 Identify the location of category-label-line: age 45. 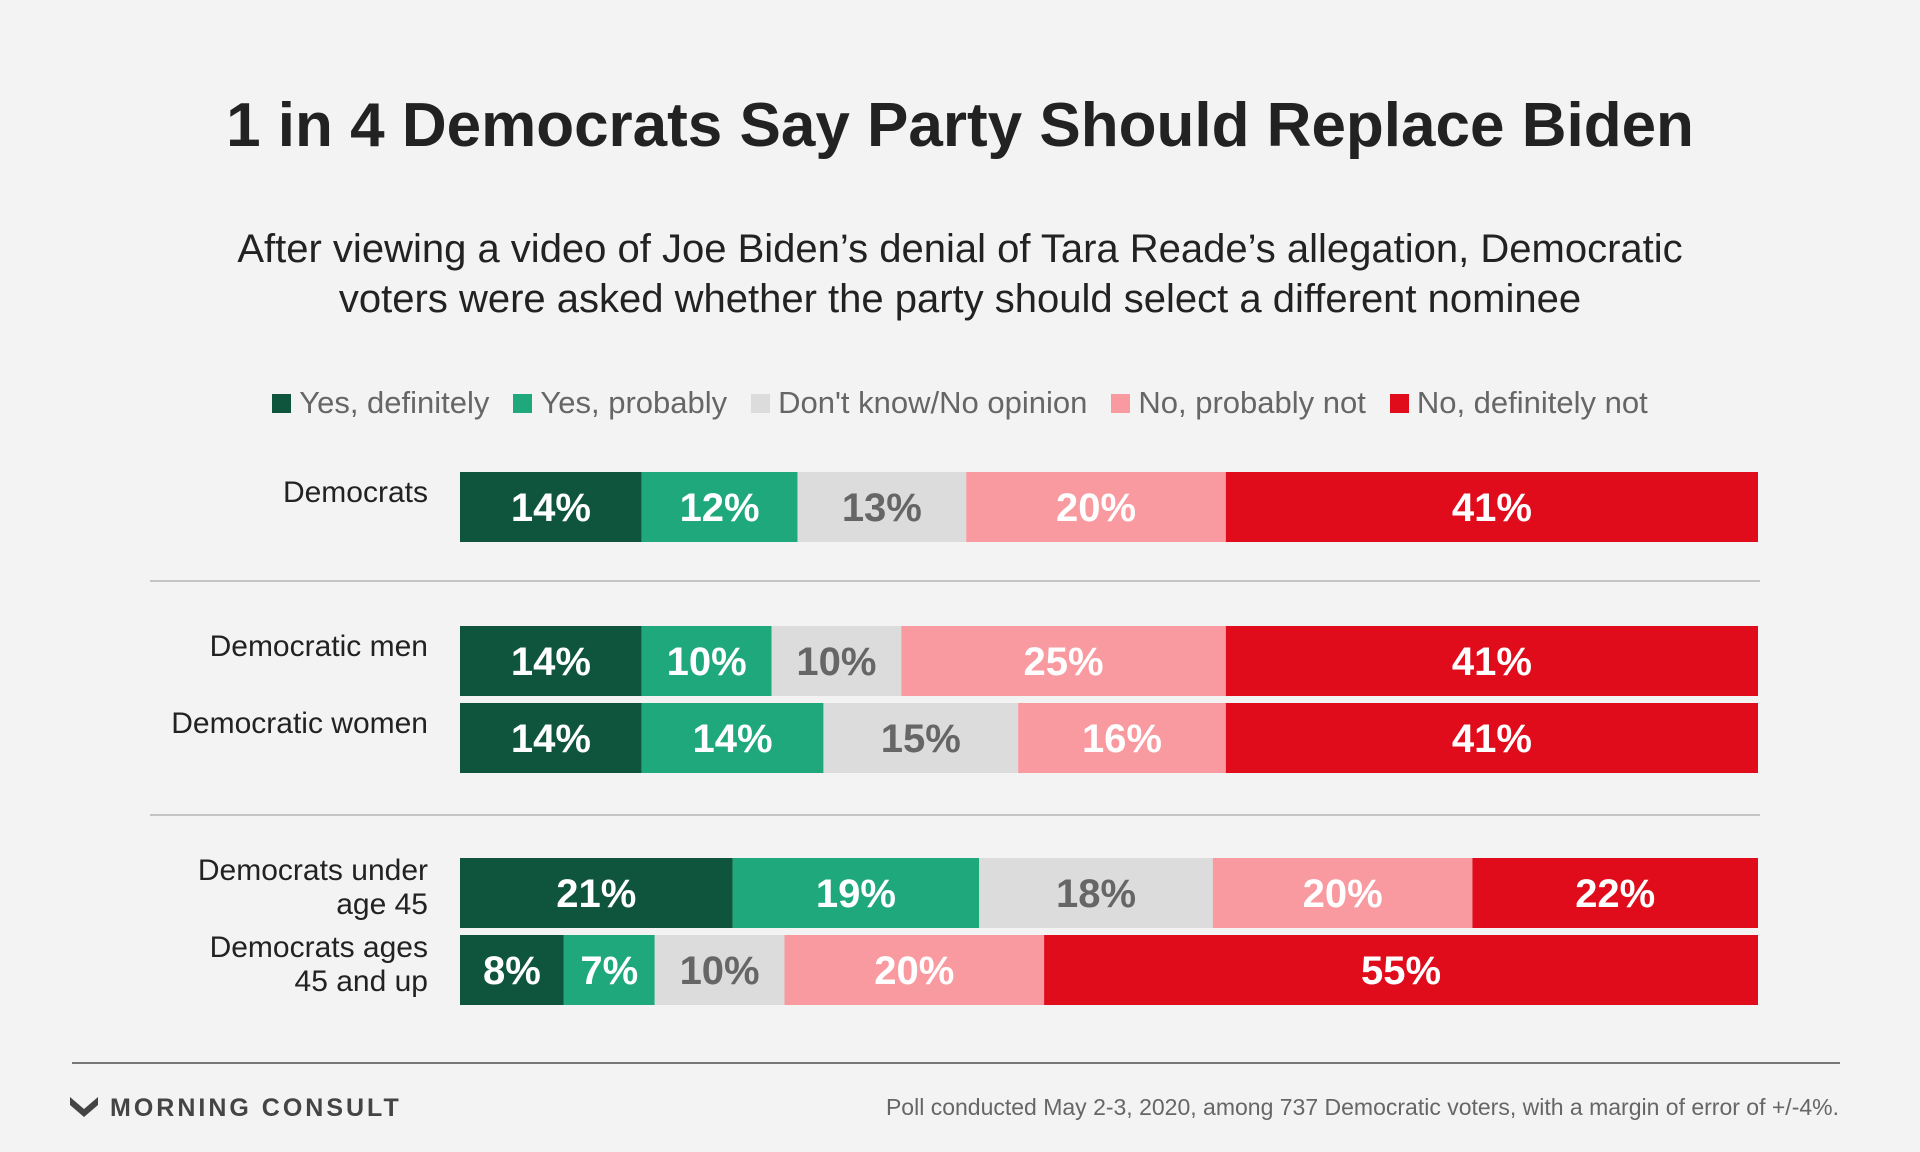
(382, 904).